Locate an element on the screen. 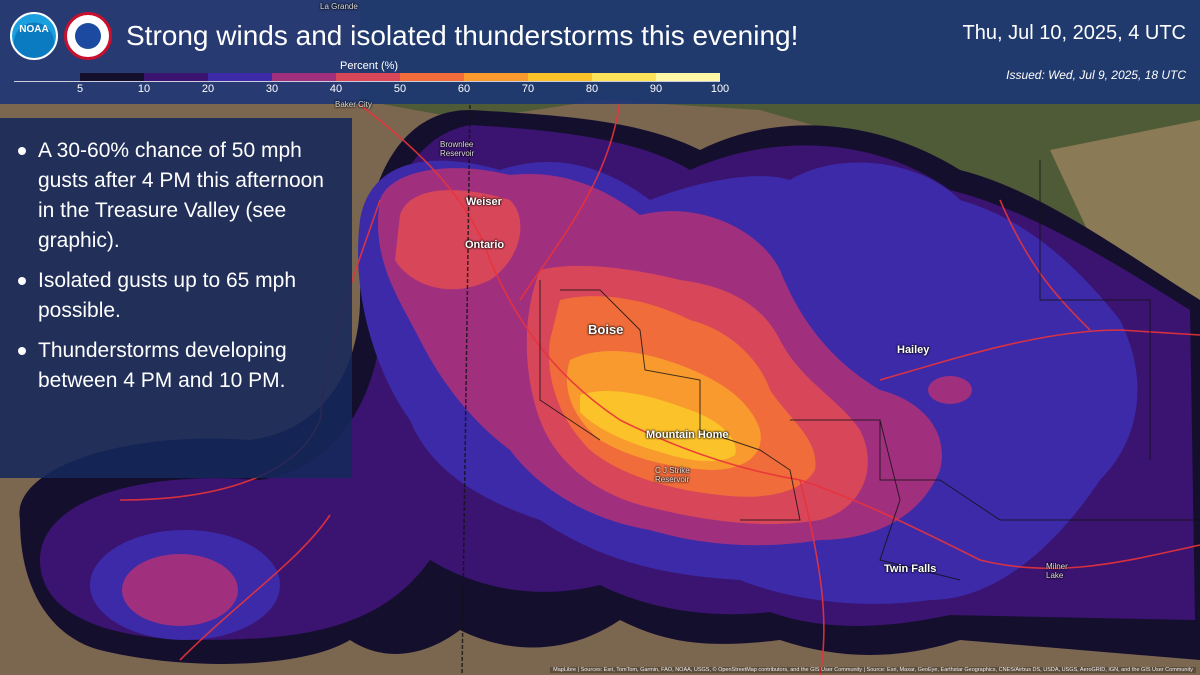 The width and height of the screenshot is (1200, 675). nws-logo is located at coordinates (88, 36).